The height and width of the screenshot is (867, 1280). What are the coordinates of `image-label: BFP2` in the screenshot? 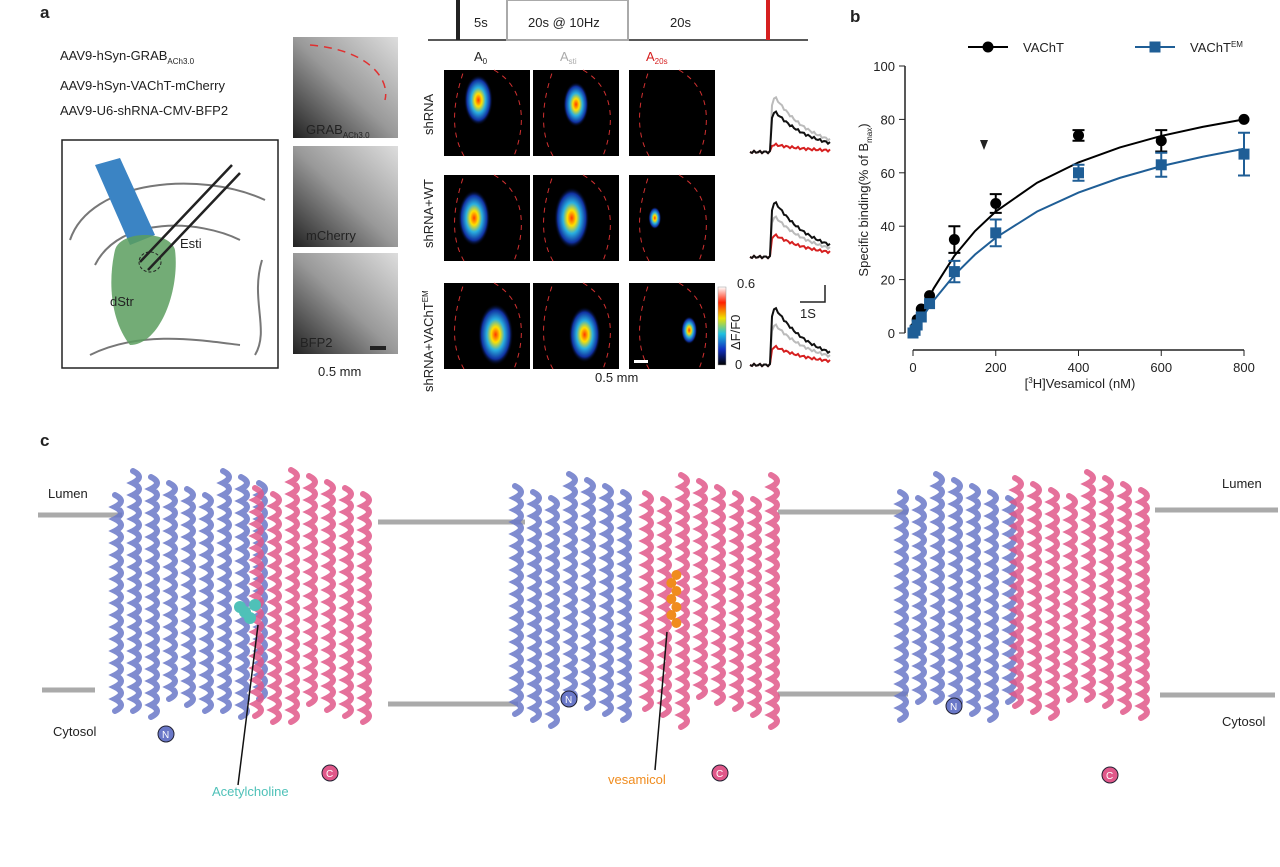 It's located at (316, 342).